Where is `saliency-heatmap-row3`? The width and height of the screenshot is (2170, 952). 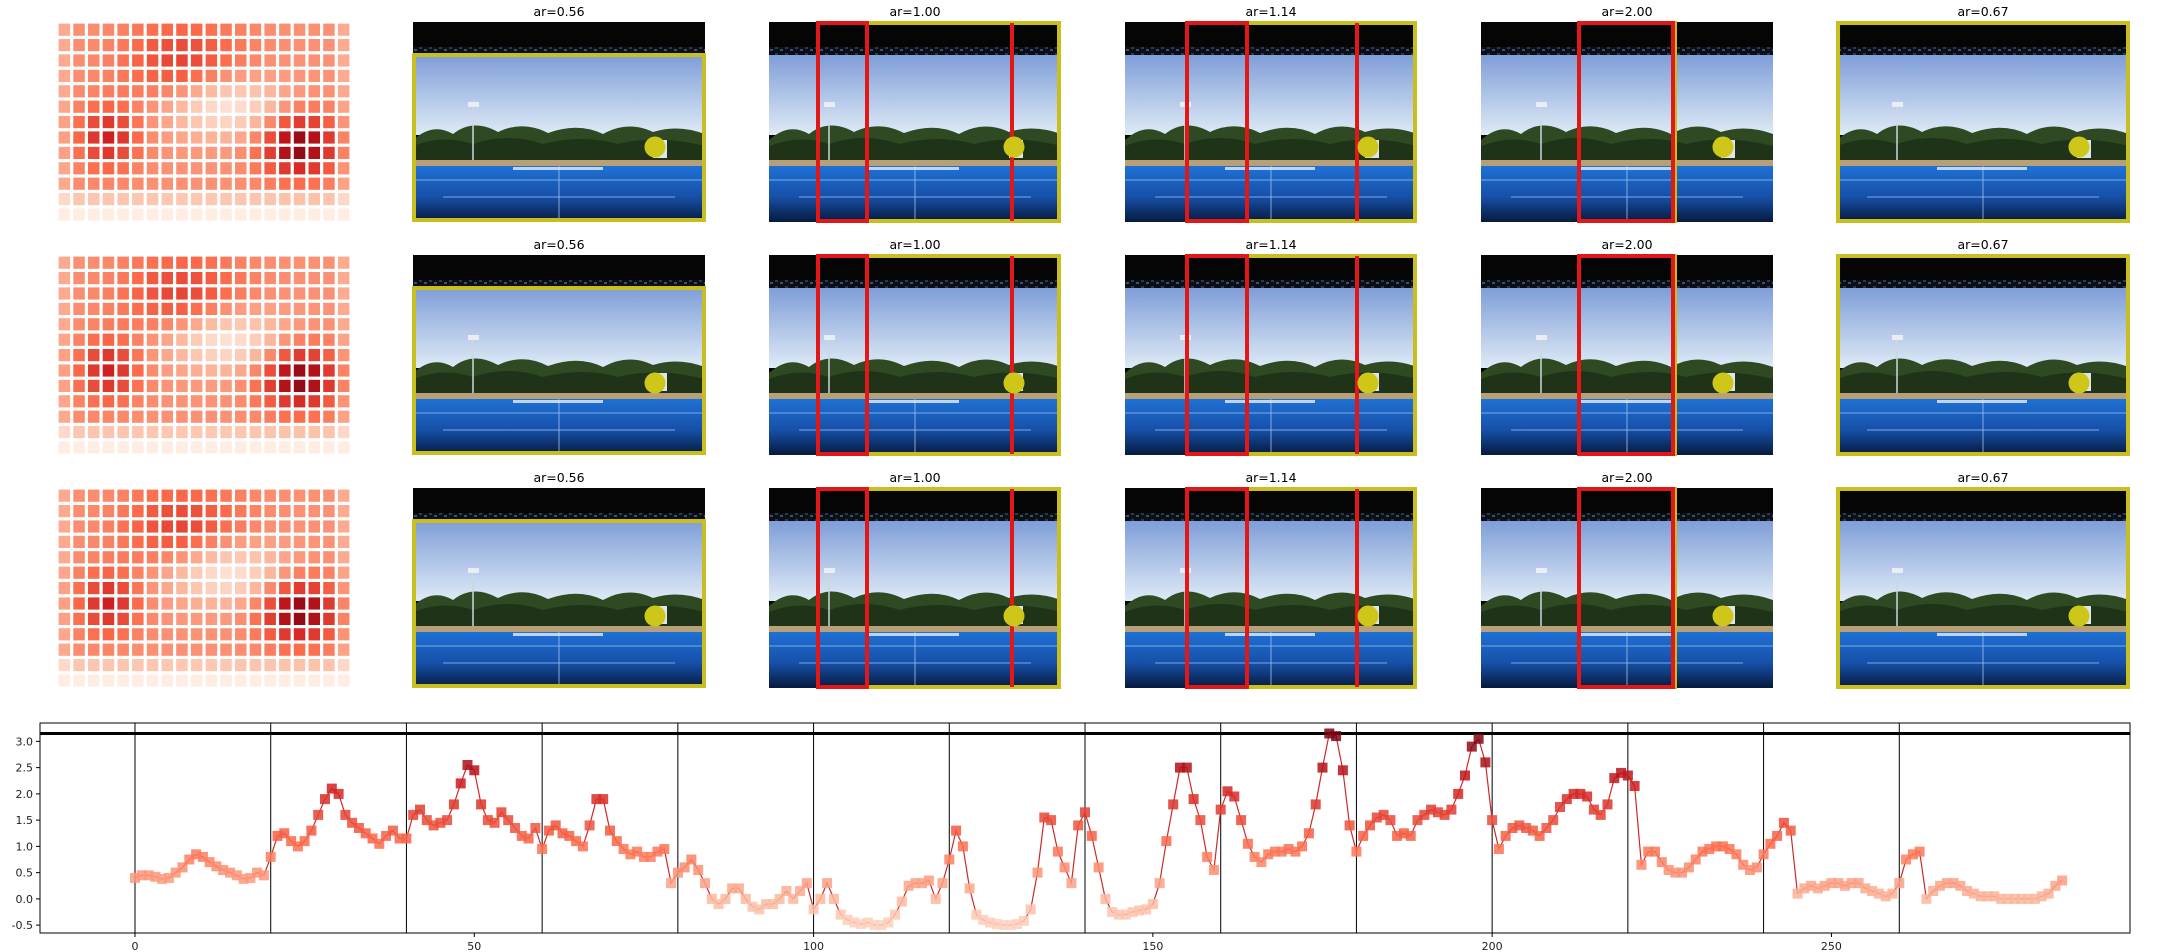 saliency-heatmap-row3 is located at coordinates (204, 588).